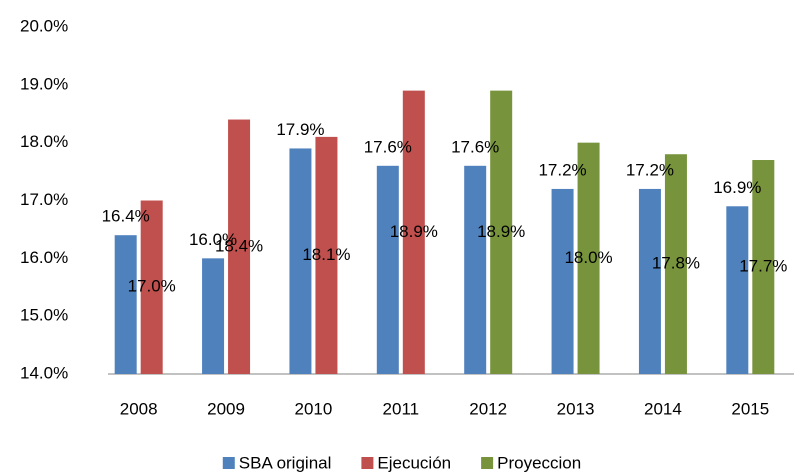 Image resolution: width=804 pixels, height=476 pixels. Describe the element at coordinates (44, 372) in the screenshot. I see `y-tick-label: 14.0%` at that location.